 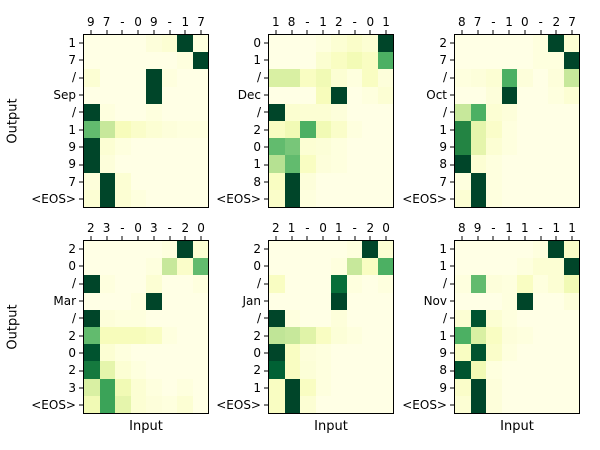 What do you see at coordinates (106, 22) in the screenshot?
I see `x-tick-label: 7` at bounding box center [106, 22].